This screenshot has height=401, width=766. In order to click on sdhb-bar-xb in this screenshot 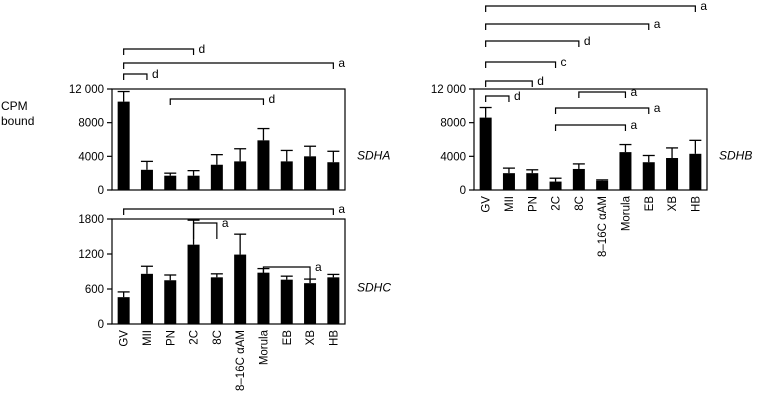, I will do `click(672, 174)`.